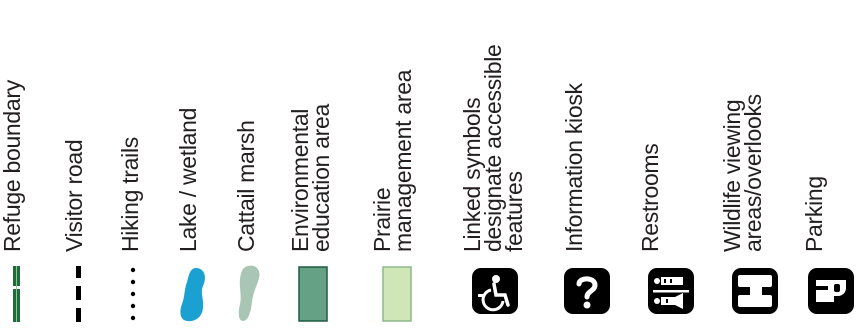 The height and width of the screenshot is (328, 857). What do you see at coordinates (188, 179) in the screenshot?
I see `legend-label: Lake / wetland` at bounding box center [188, 179].